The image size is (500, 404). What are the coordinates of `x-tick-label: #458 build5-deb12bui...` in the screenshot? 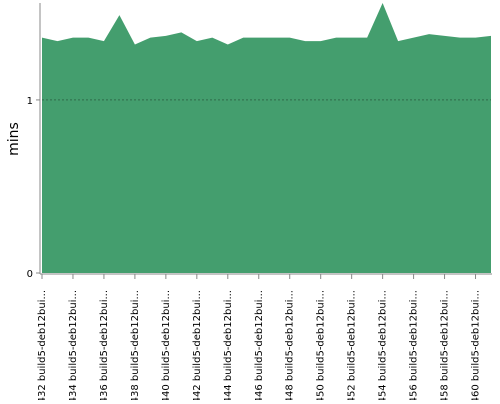 It's located at (445, 345).